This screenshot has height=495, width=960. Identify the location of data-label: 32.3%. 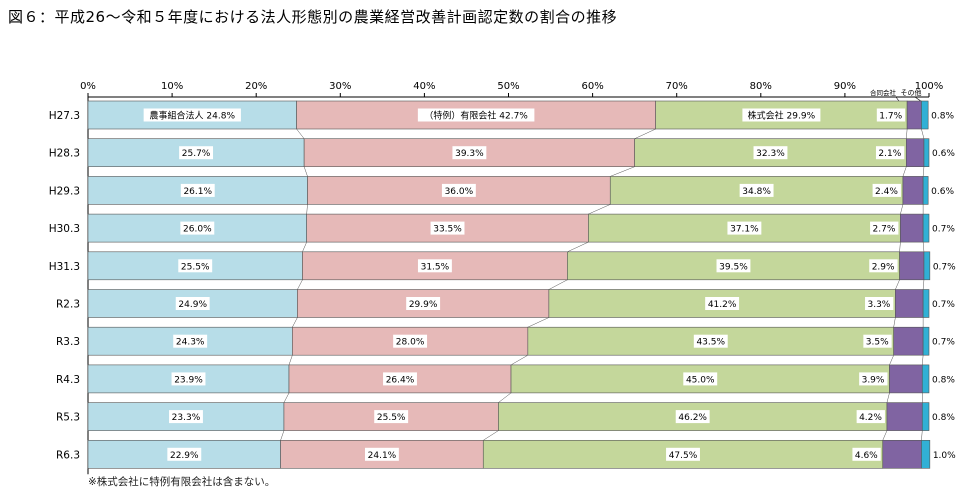
(770, 154).